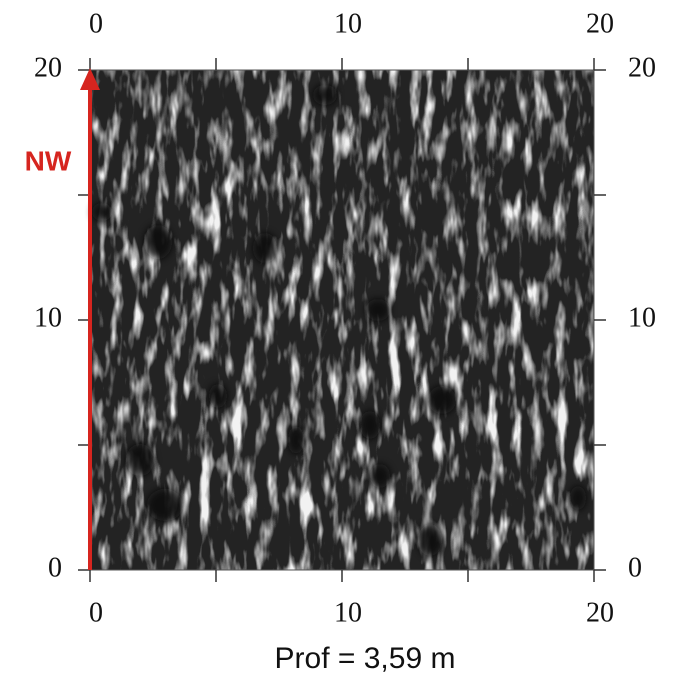  I want to click on north-arrowhead, so click(90, 79).